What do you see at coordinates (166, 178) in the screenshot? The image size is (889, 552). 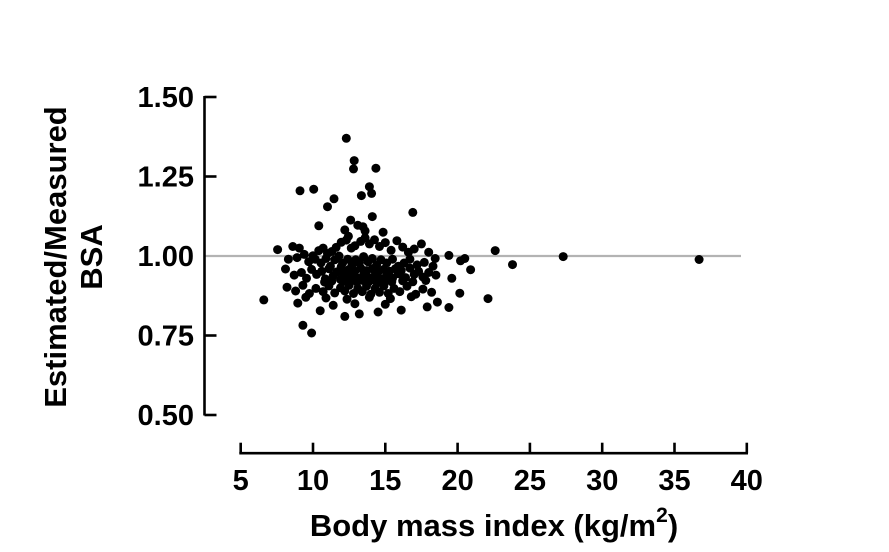 I see `y-tick-label: 1.25` at bounding box center [166, 178].